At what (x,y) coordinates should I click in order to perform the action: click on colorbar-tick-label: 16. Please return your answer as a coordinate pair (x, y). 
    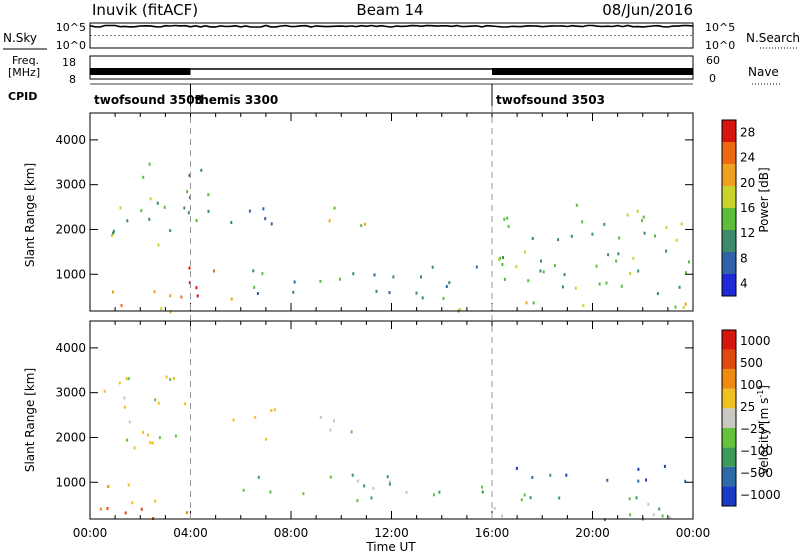
    Looking at the image, I should click on (747, 208).